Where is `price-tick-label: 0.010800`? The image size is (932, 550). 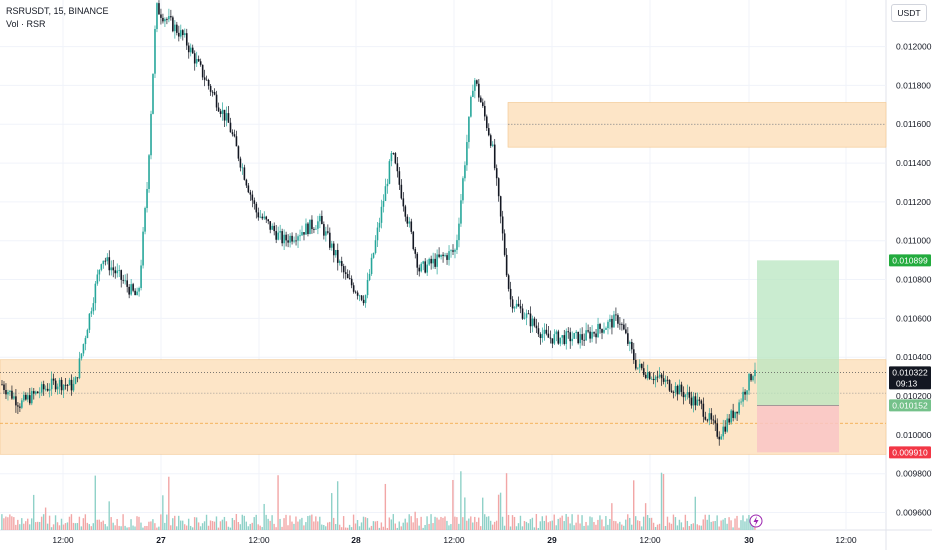
price-tick-label: 0.010800 is located at coordinates (914, 280).